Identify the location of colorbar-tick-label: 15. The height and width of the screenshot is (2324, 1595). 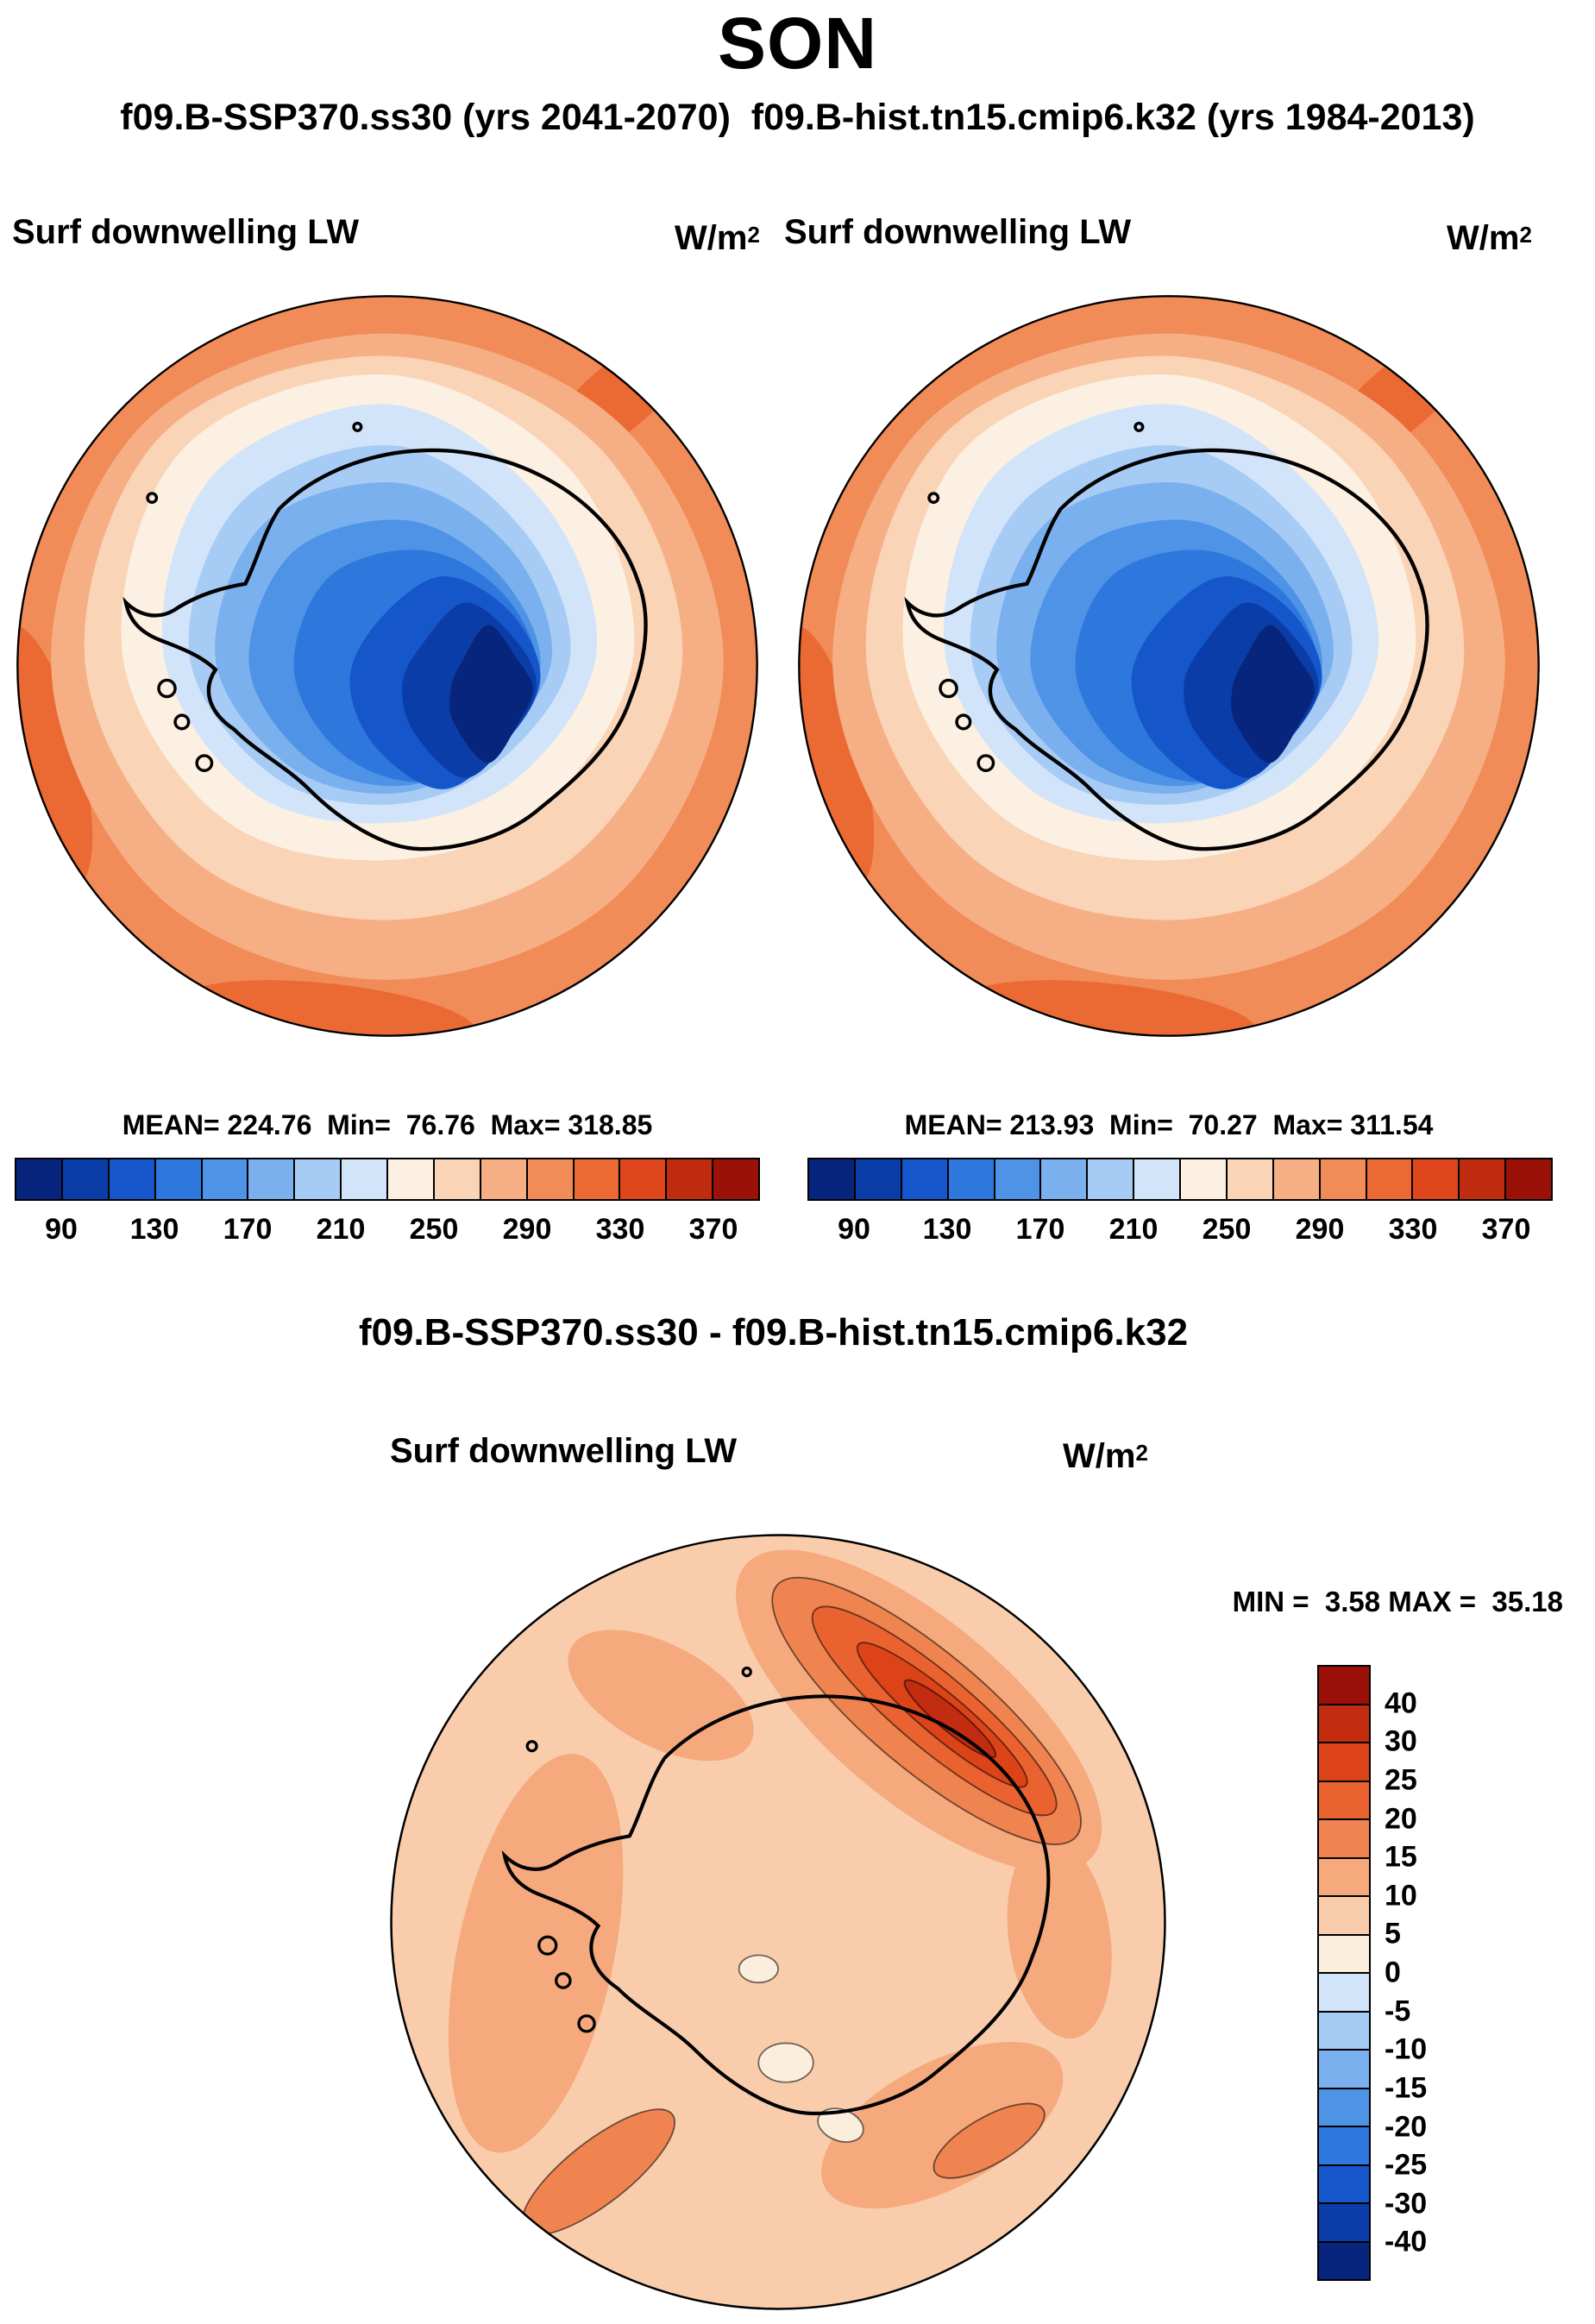
(1401, 1857).